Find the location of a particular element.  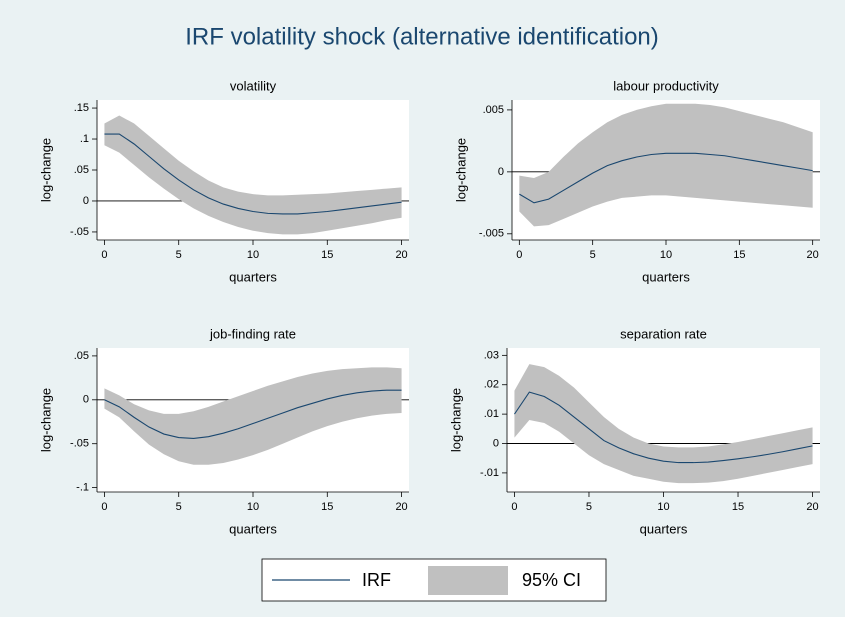

y-tick-label: -.1 is located at coordinates (82, 488).